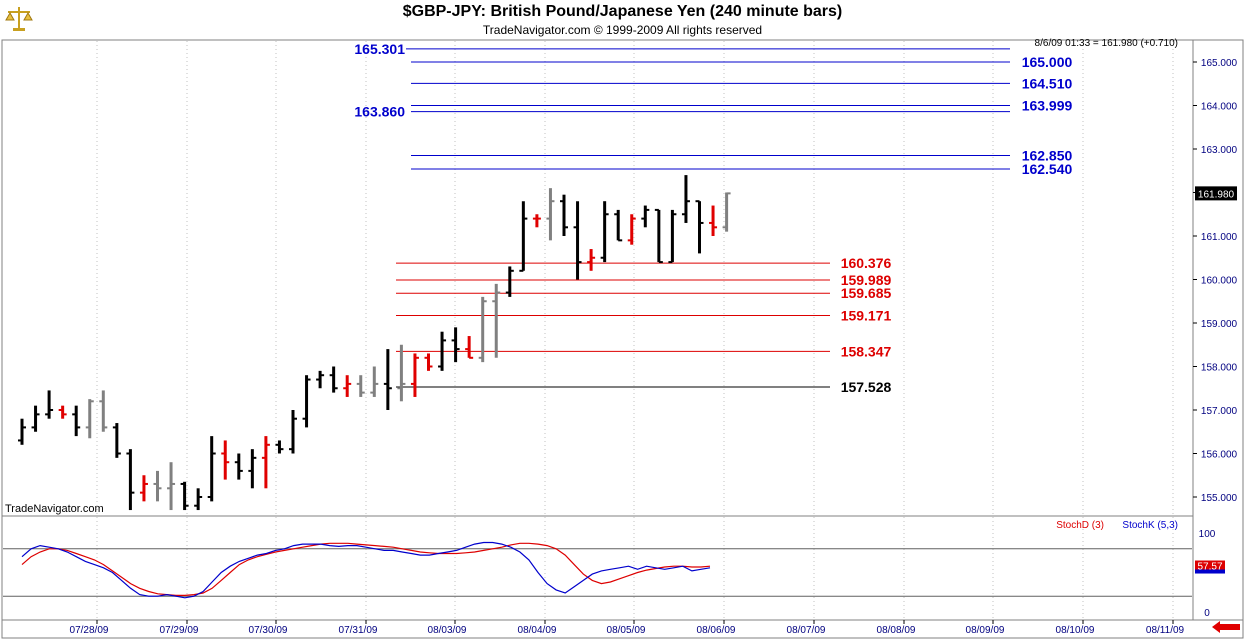 This screenshot has height=640, width=1245. Describe the element at coordinates (1165, 630) in the screenshot. I see `date-tick-label: 08/11/09` at that location.